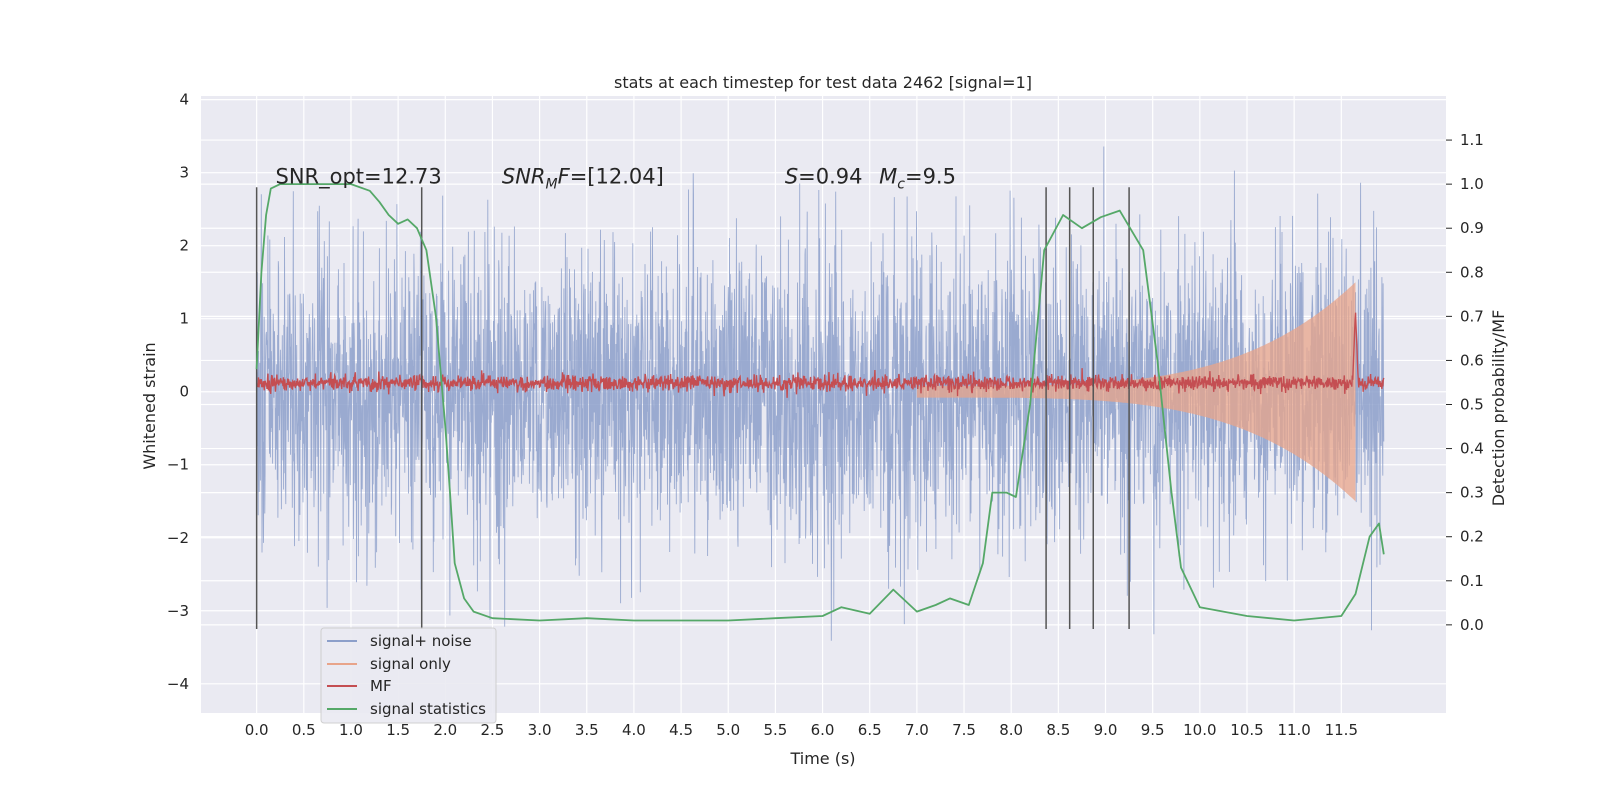  Describe the element at coordinates (1472, 581) in the screenshot. I see `y2-tick-label: 0.1` at that location.